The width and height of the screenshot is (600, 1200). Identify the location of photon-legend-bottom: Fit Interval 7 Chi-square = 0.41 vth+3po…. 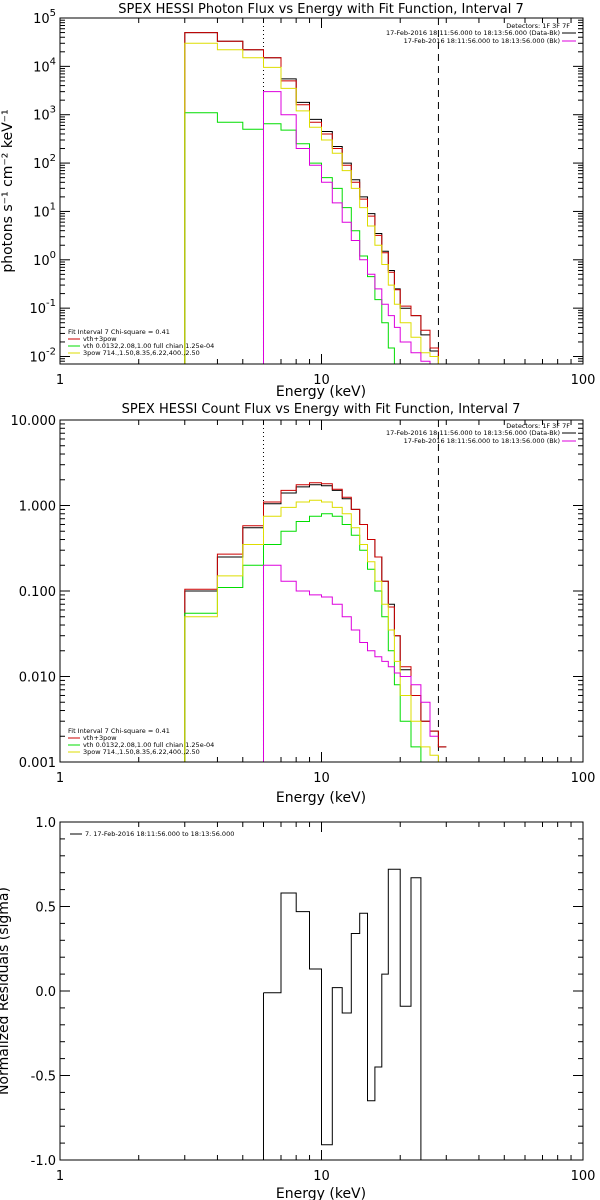
(141, 342).